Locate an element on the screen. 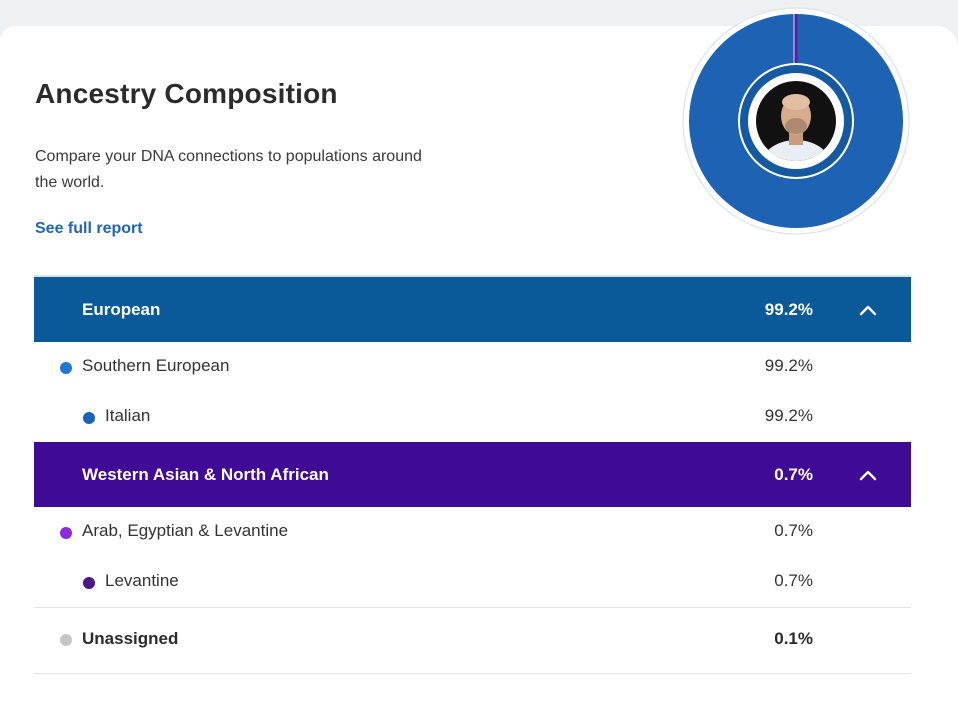  page-title: Ancestry Composition is located at coordinates (186, 93).